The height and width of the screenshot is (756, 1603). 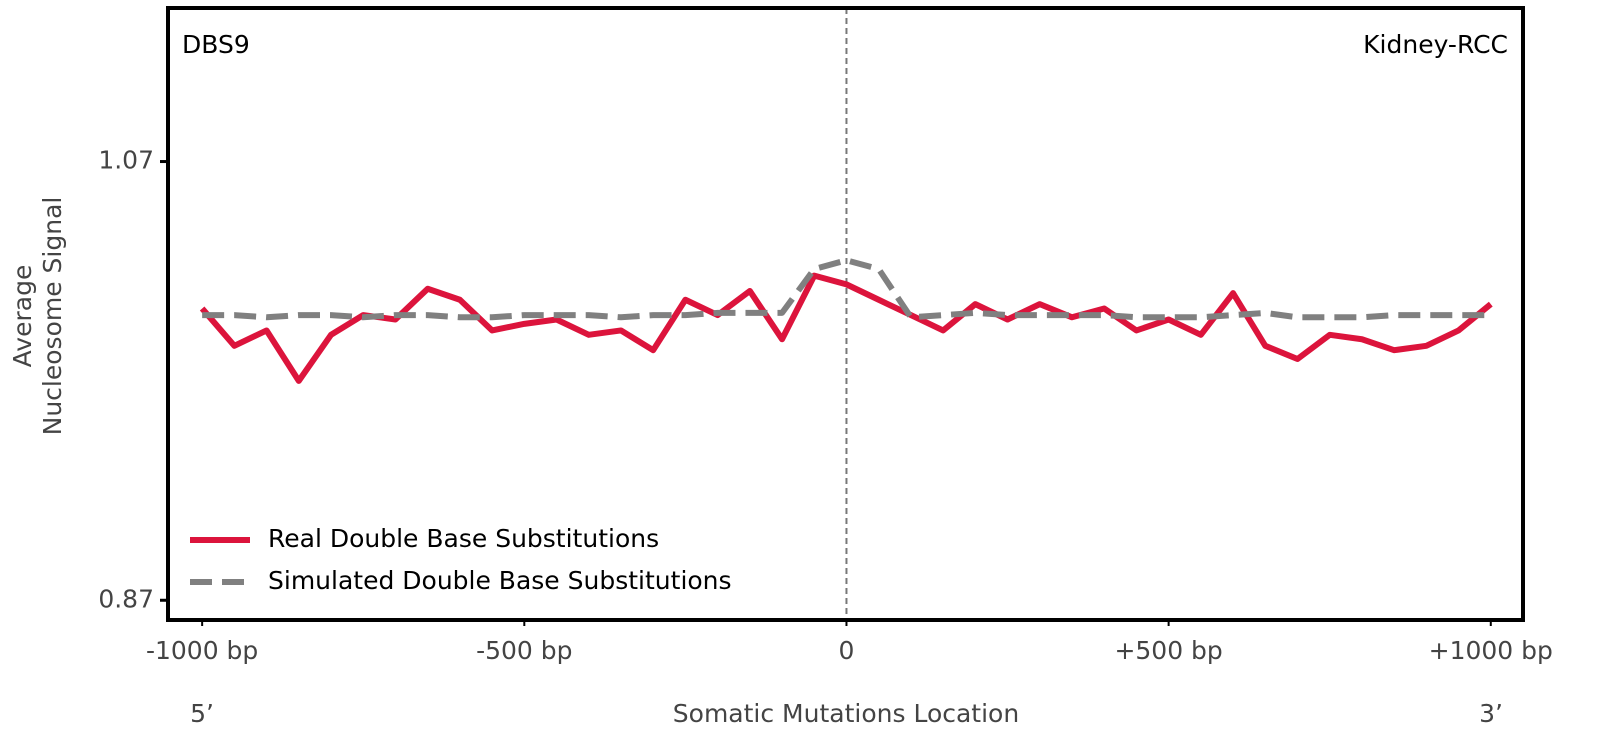 I want to click on y-tick-label: 1.07, so click(x=126, y=160).